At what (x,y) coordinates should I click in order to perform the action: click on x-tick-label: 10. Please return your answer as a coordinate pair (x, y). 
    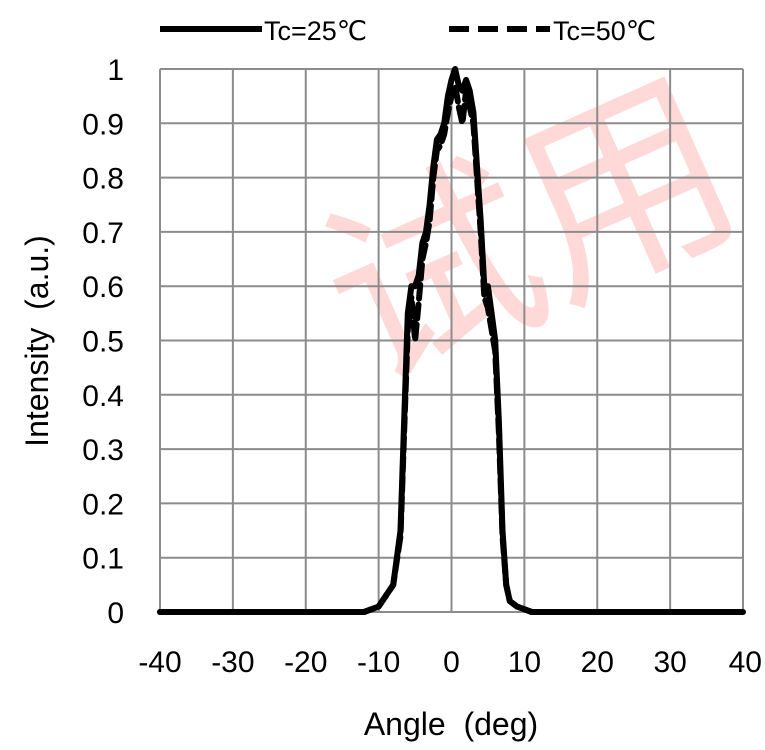
    Looking at the image, I should click on (524, 662).